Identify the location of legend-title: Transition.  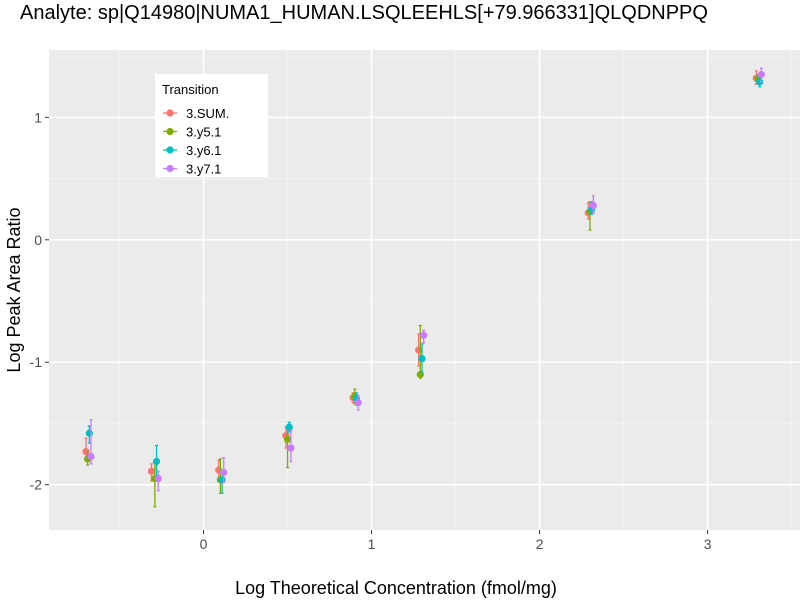
(190, 89).